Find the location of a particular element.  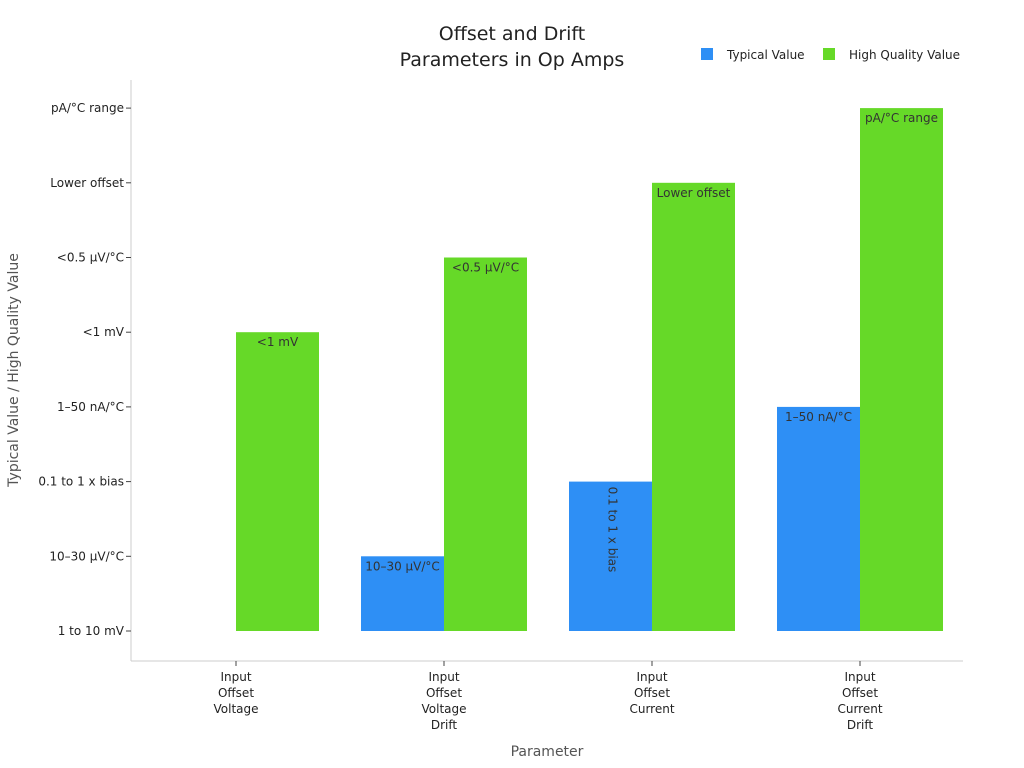

bar-value-label: 0.1 to 1 x bias is located at coordinates (613, 530).